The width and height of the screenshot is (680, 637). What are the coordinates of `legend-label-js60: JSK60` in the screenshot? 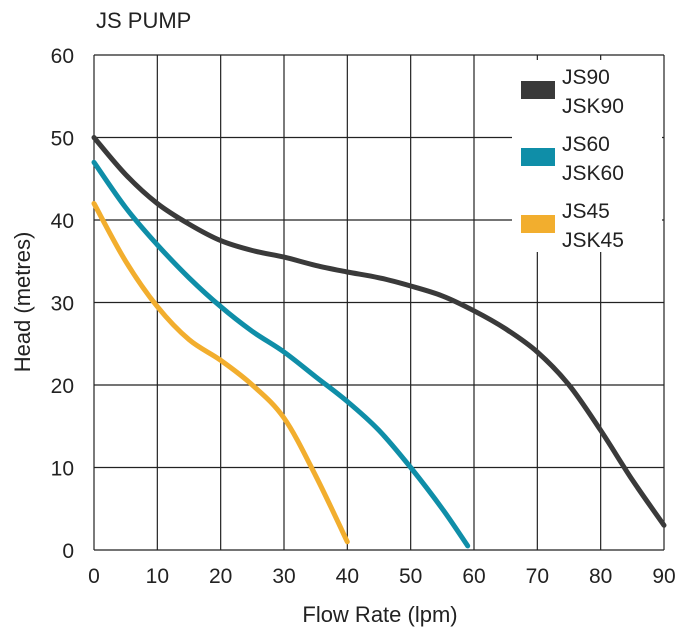 It's located at (593, 173).